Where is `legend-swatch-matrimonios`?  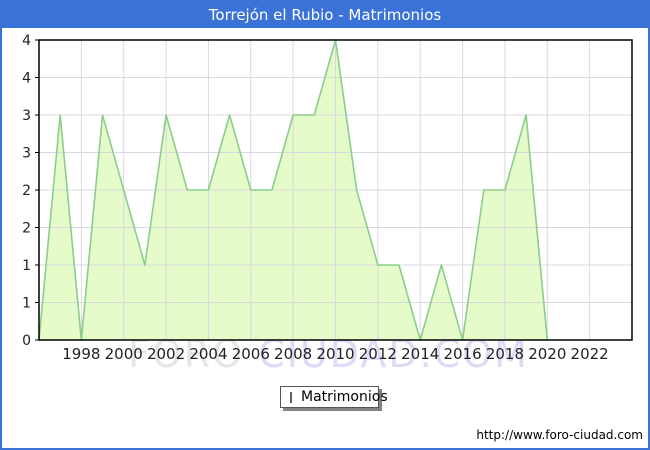
legend-swatch-matrimonios is located at coordinates (291, 397).